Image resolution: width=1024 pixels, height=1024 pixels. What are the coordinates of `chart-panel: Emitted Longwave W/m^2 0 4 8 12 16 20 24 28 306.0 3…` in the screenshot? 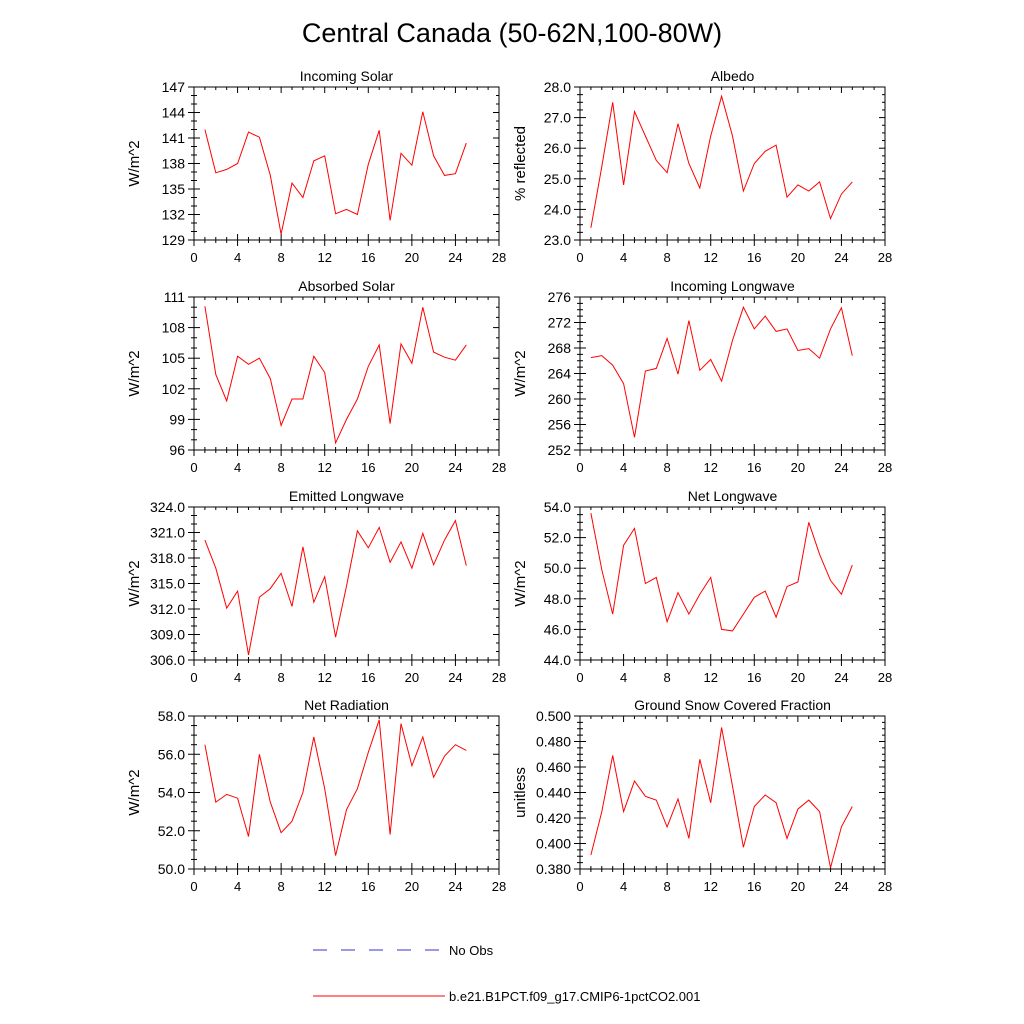 It's located at (316, 586).